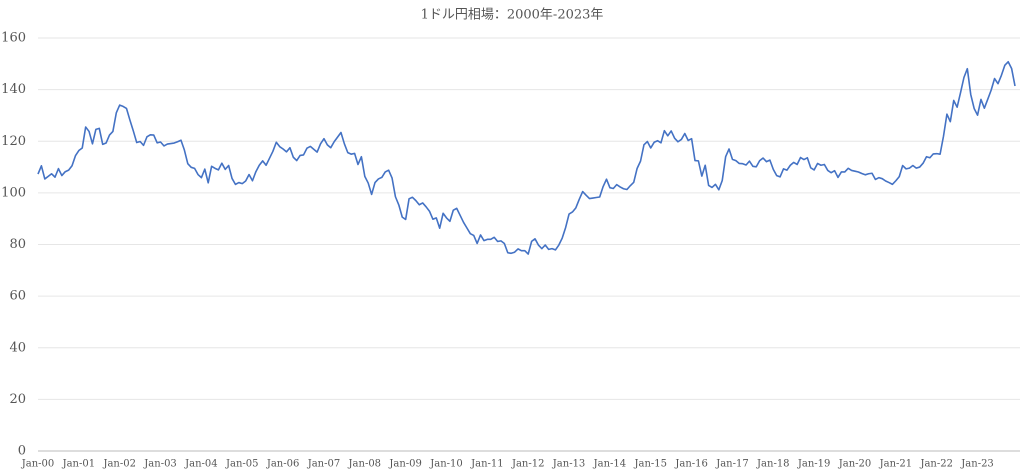 The image size is (1024, 473). Describe the element at coordinates (814, 464) in the screenshot. I see `x-tick-label: Jan-19` at that location.